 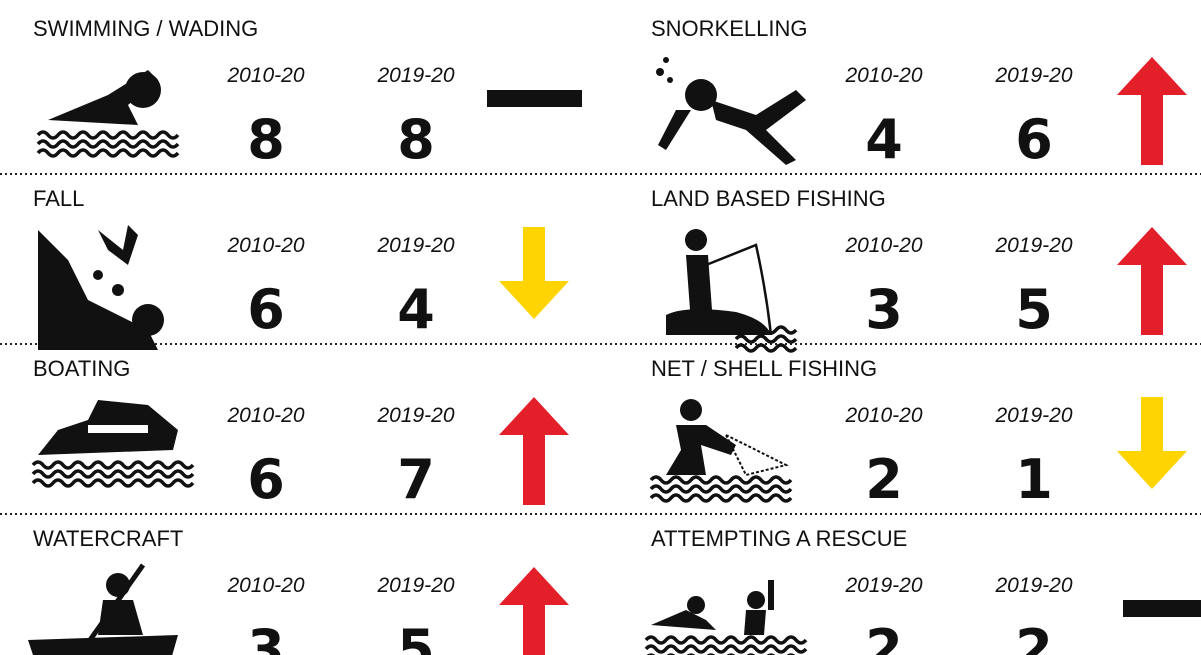 What do you see at coordinates (145, 28) in the screenshot?
I see `activity-title: SWIMMING / WADING` at bounding box center [145, 28].